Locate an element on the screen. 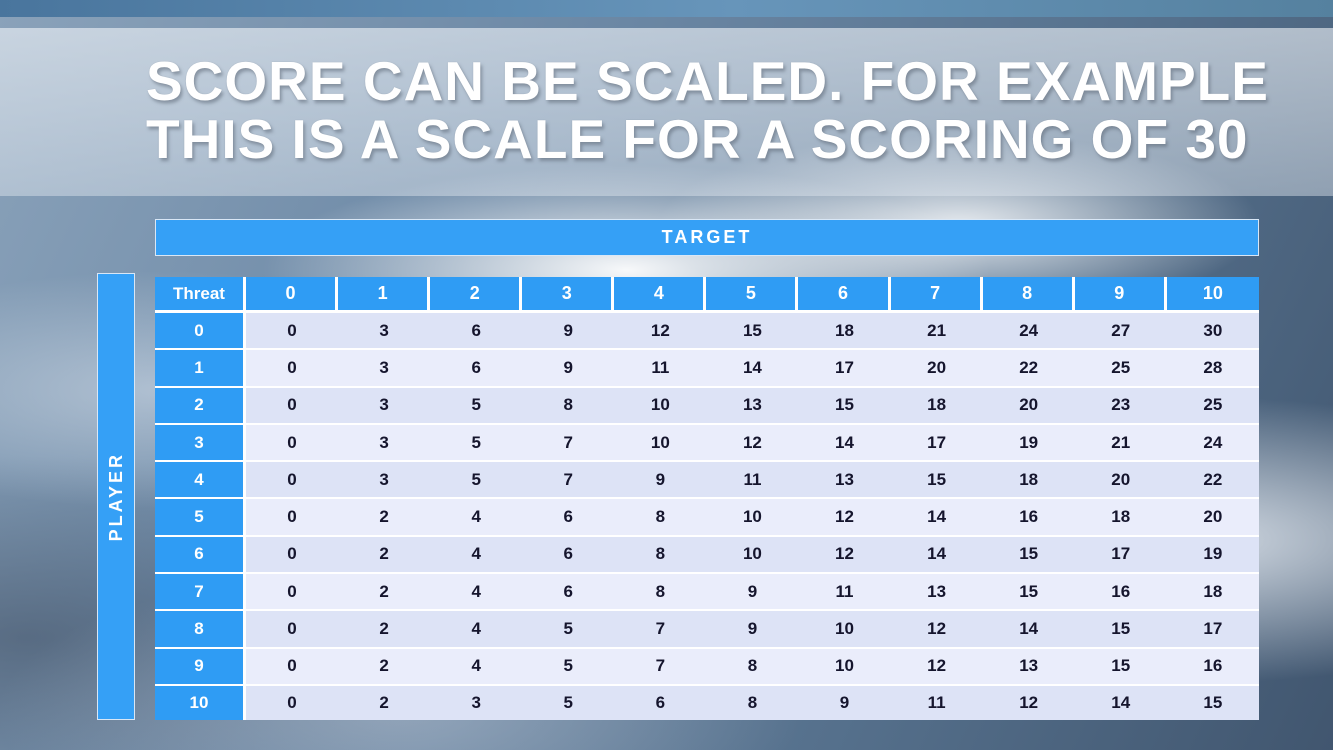  column-header: 9 is located at coordinates (1120, 295).